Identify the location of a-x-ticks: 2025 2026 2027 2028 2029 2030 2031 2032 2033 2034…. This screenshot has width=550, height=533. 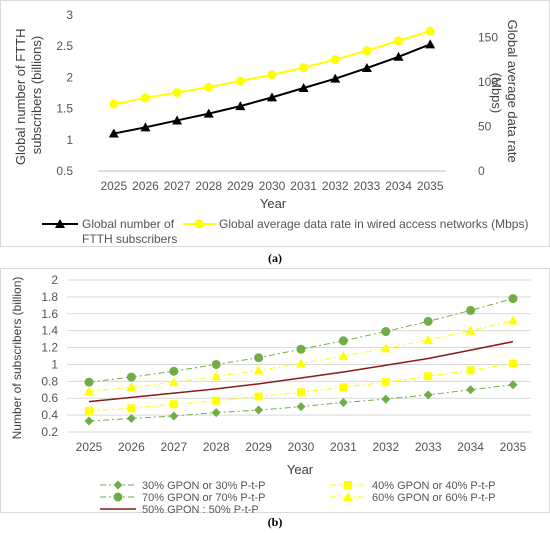
(271, 186).